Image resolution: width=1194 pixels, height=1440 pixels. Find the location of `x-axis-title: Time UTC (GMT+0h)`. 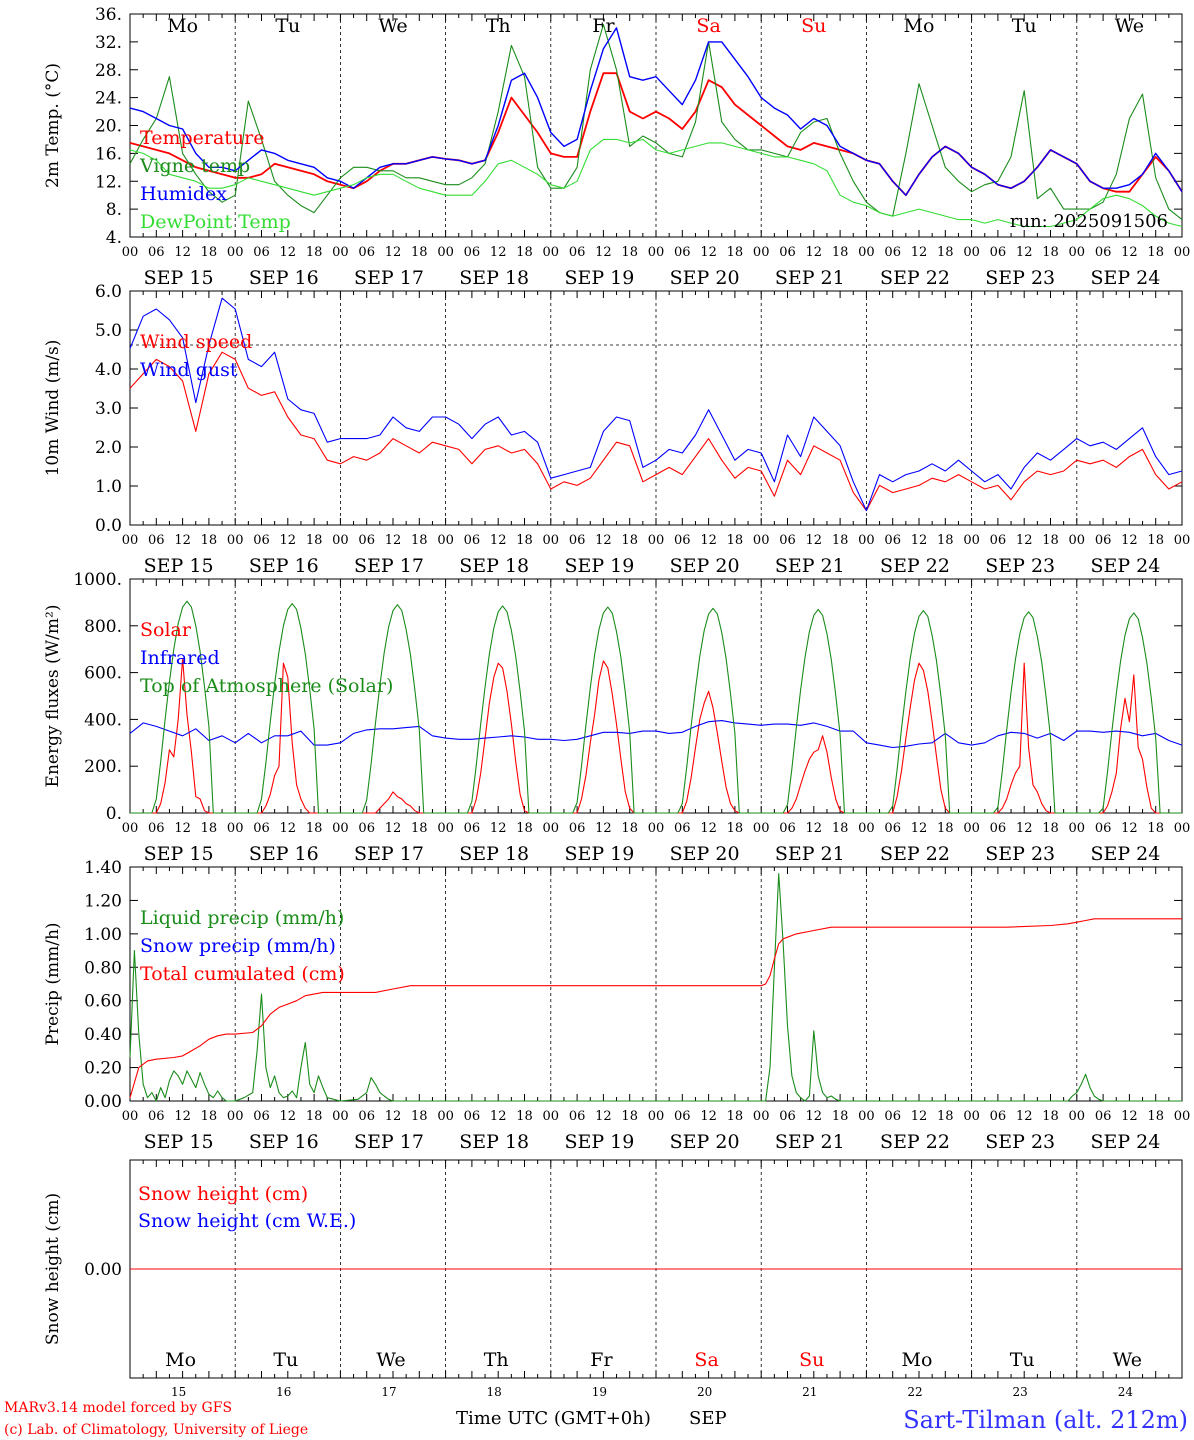

x-axis-title: Time UTC (GMT+0h) is located at coordinates (553, 1418).